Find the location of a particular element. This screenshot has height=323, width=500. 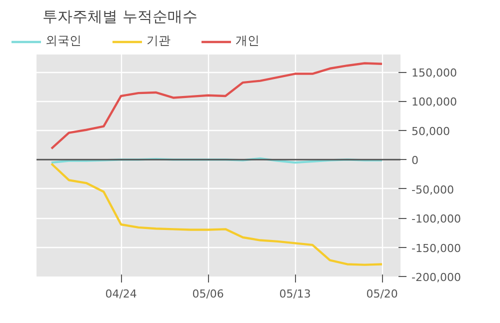

y-tick-label: -200,000 is located at coordinates (436, 277).